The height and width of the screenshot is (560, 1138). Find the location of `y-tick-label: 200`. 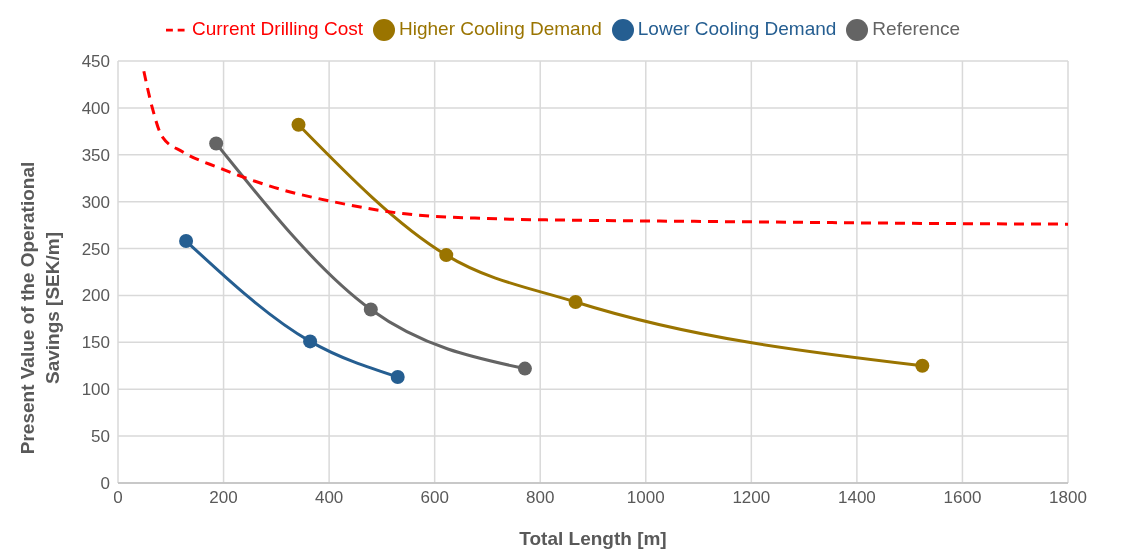

y-tick-label: 200 is located at coordinates (95, 296).